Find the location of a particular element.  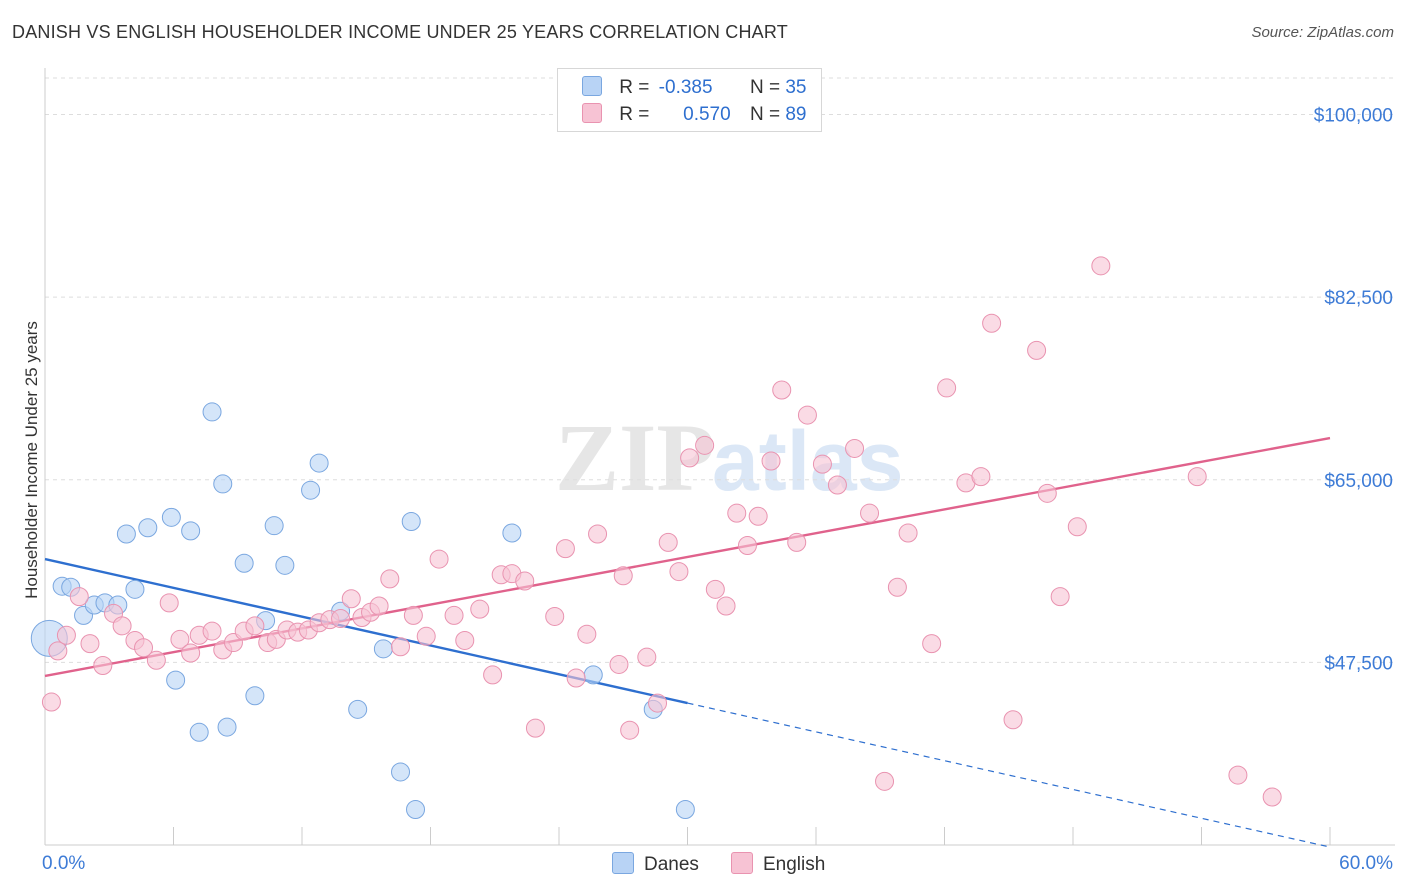

bottom-legend-danes: Danes is located at coordinates (655, 864).